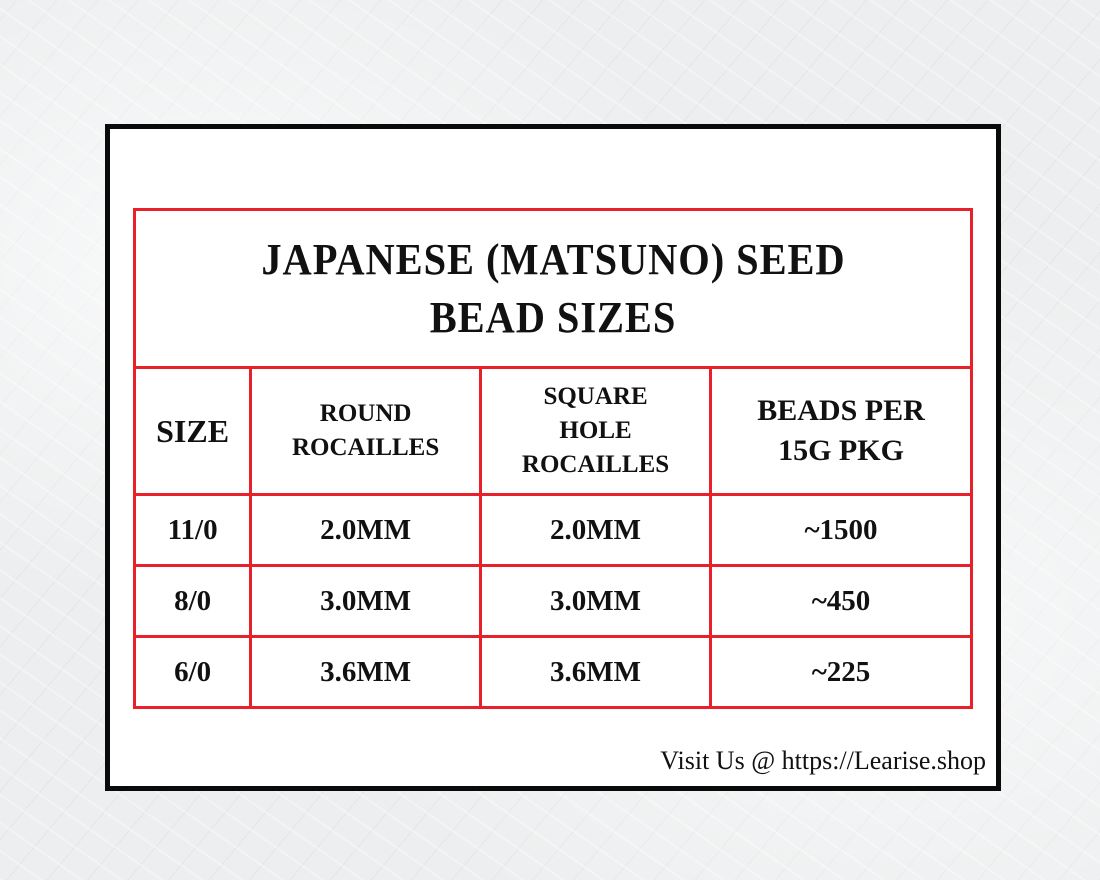 This screenshot has width=1100, height=880. What do you see at coordinates (366, 530) in the screenshot?
I see `cell-round: 2.0mm` at bounding box center [366, 530].